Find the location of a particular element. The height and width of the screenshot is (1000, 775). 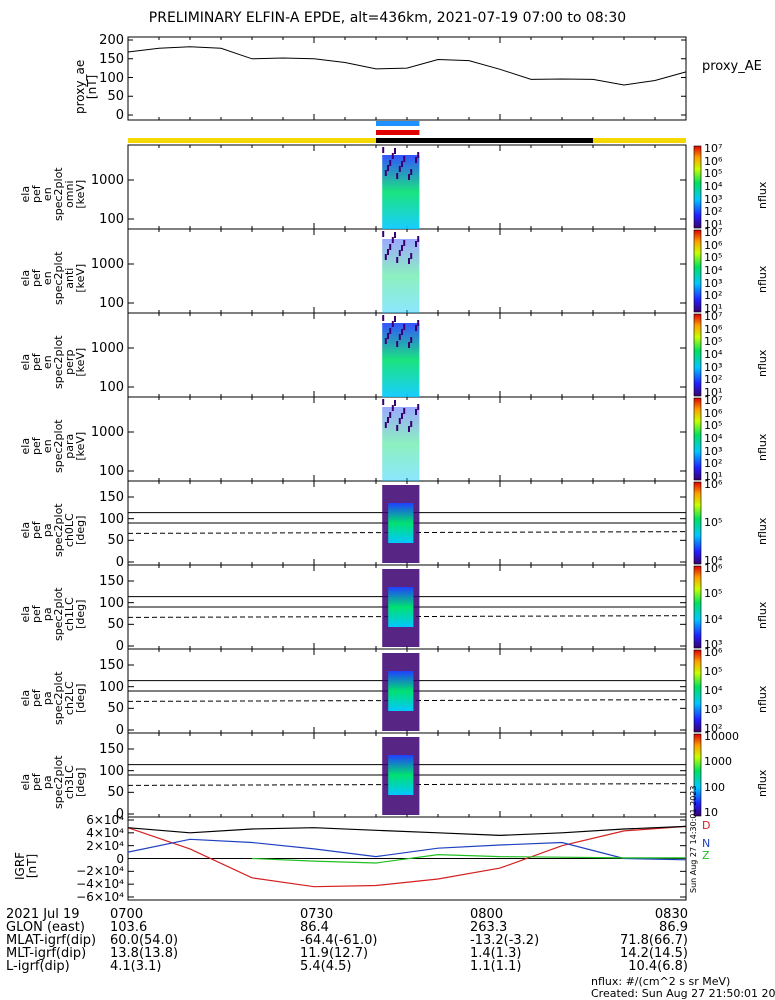

proxy-ae-tick-label: 100 is located at coordinates (111, 78).